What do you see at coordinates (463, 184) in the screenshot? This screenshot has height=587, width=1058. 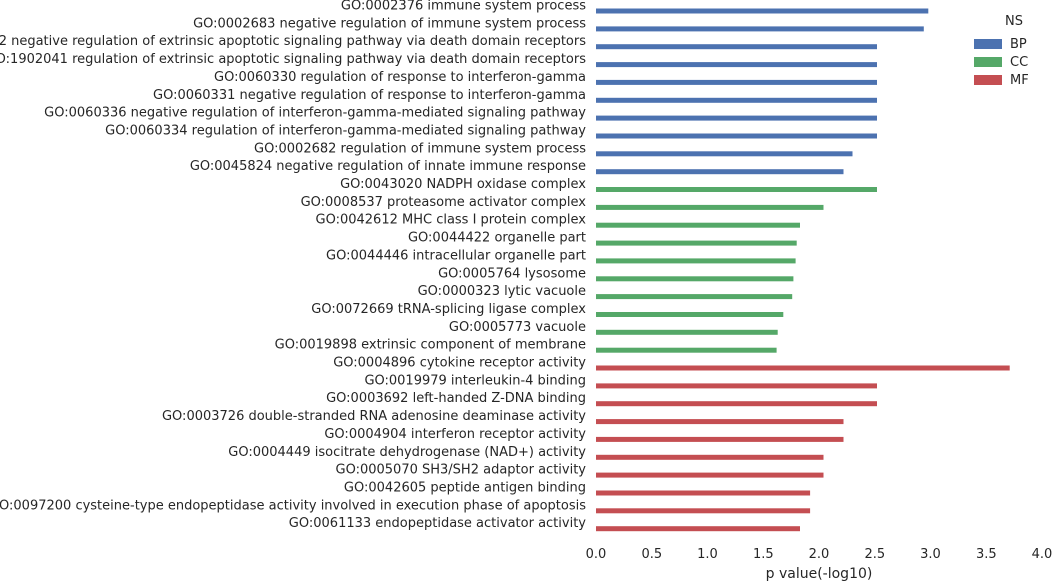 I see `category-label: GO:0043020 NADPH oxidase complex` at bounding box center [463, 184].